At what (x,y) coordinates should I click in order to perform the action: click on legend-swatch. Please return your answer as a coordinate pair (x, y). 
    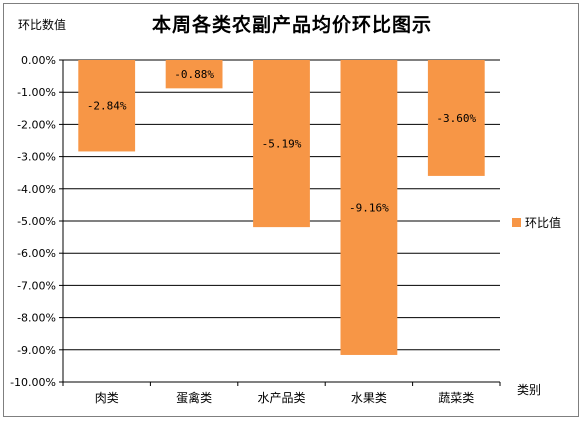
    Looking at the image, I should click on (516, 222).